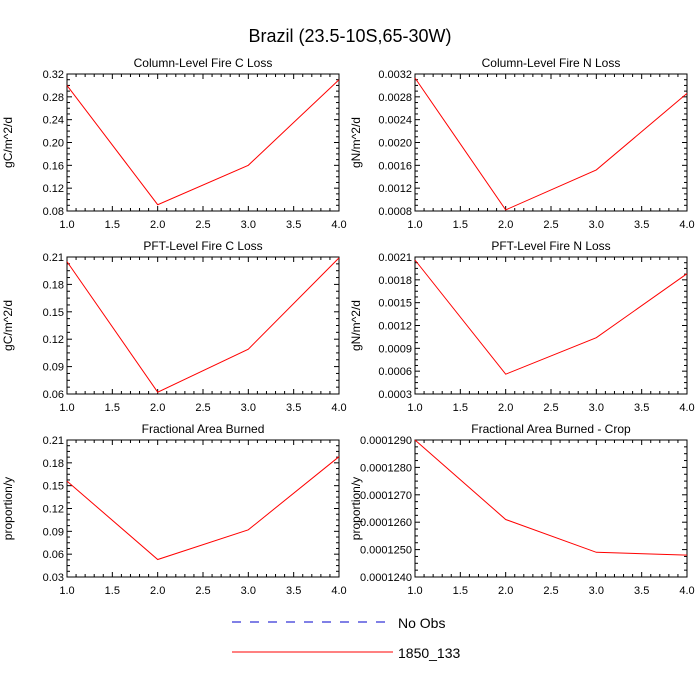 The width and height of the screenshot is (700, 700). I want to click on panel-title: PFT-Level Fire N Loss, so click(550, 246).